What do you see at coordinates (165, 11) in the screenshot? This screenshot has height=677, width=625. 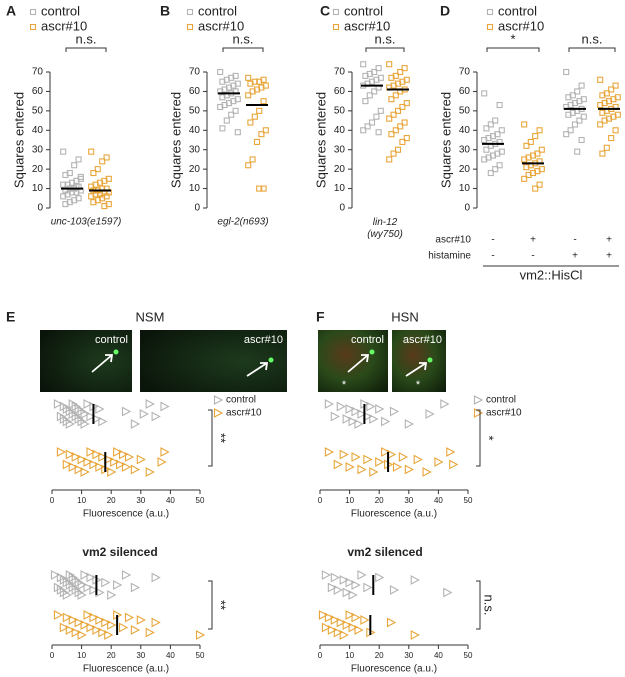 I see `panel-label: B` at bounding box center [165, 11].